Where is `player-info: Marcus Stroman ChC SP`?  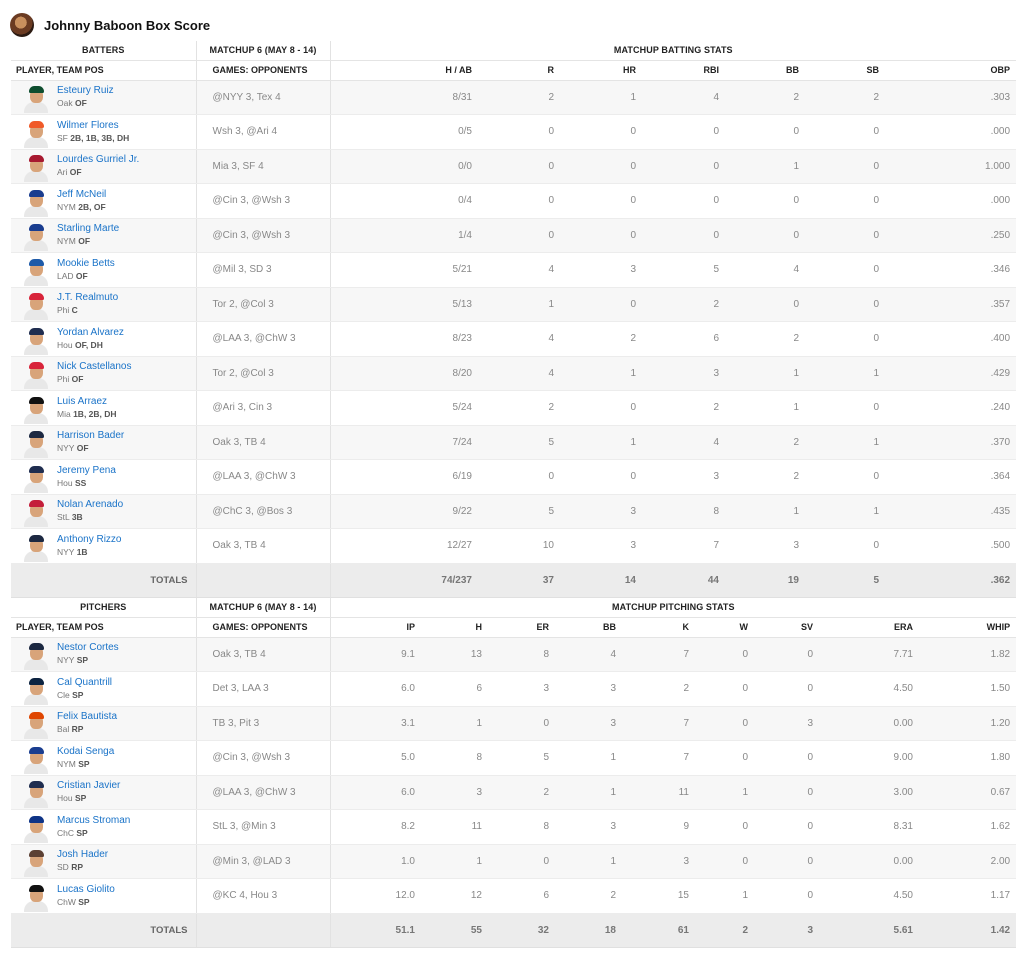
player-info: Marcus Stroman ChC SP is located at coordinates (103, 827).